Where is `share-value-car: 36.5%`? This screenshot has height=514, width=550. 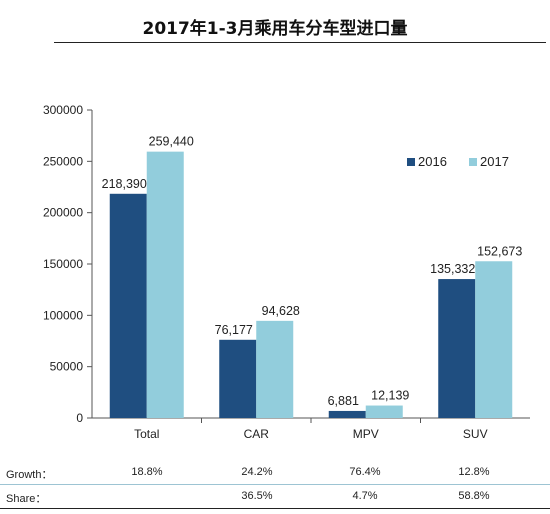
share-value-car: 36.5% is located at coordinates (257, 496).